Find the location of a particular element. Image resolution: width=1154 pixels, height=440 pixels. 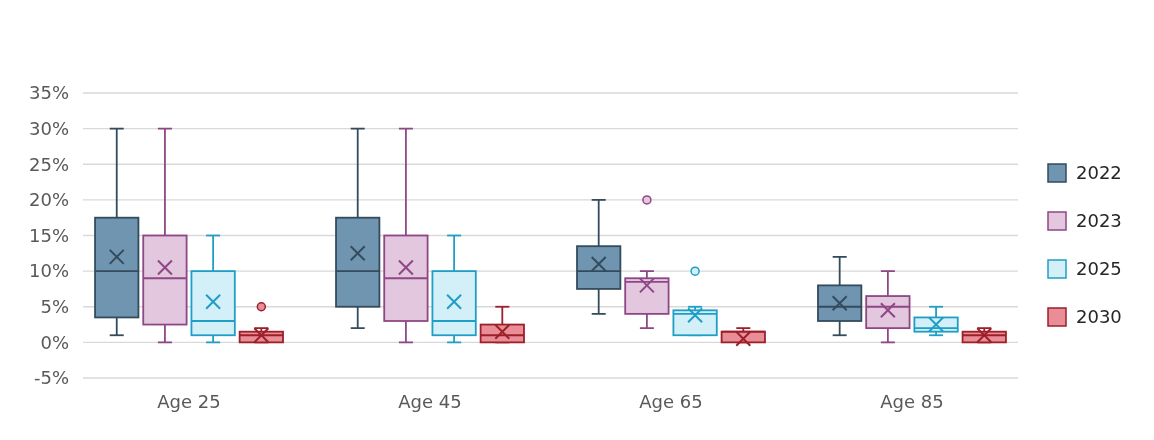

y-tick-label: 20% is located at coordinates (48, 200).